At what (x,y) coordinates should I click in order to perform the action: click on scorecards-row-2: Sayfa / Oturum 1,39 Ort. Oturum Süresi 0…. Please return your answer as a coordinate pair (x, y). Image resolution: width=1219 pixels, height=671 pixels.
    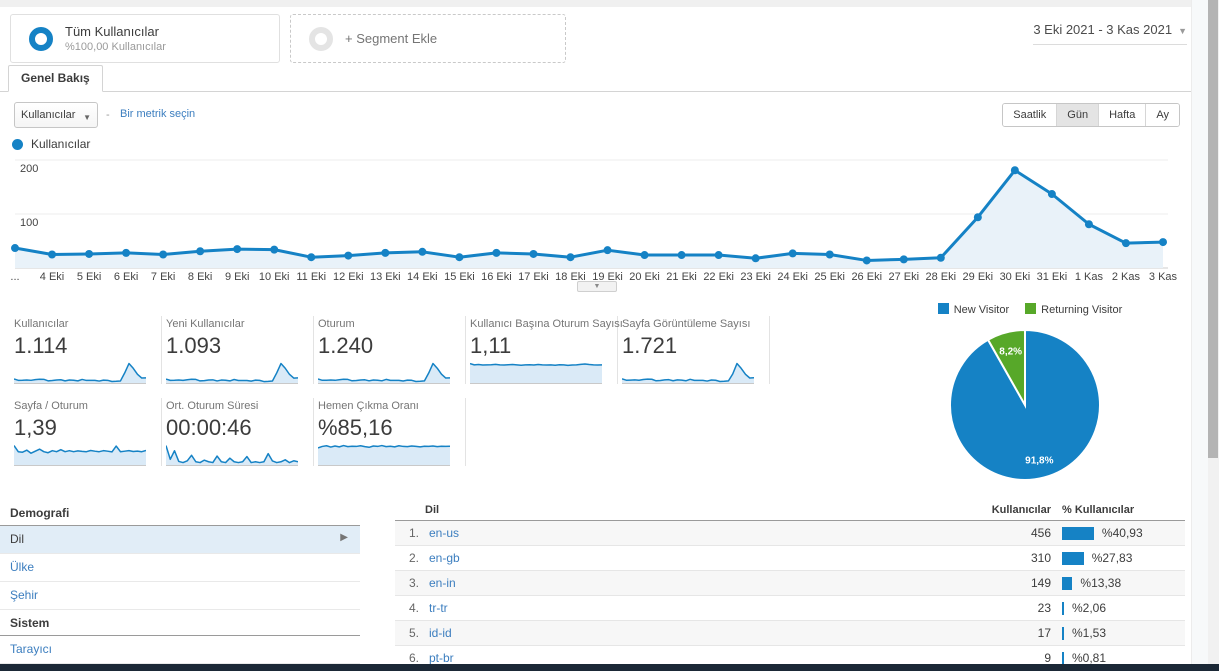
    Looking at the image, I should click on (238, 432).